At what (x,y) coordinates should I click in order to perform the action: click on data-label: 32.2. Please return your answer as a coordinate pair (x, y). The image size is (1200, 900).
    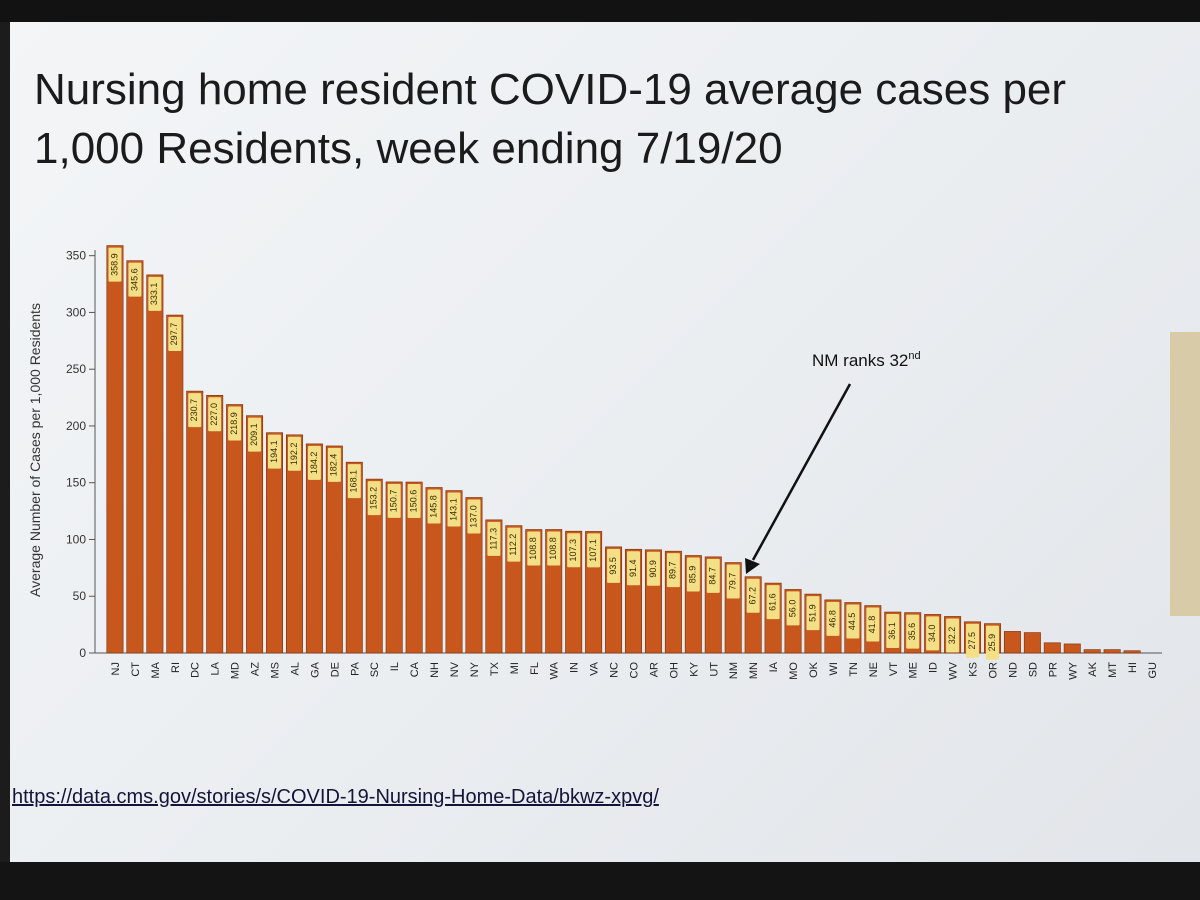
    Looking at the image, I should click on (952, 636).